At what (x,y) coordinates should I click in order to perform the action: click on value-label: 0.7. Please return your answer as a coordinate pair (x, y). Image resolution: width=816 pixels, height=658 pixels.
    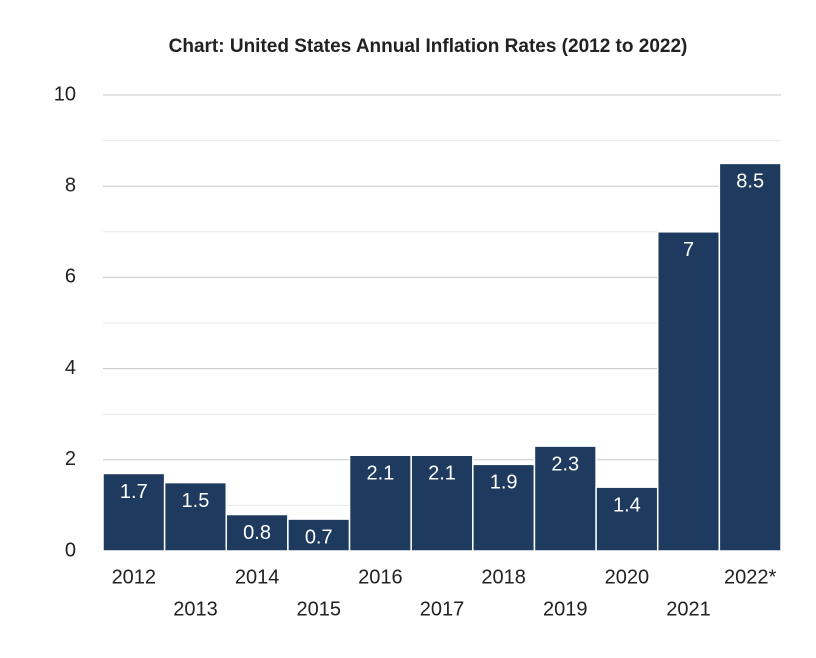
    Looking at the image, I should click on (319, 537).